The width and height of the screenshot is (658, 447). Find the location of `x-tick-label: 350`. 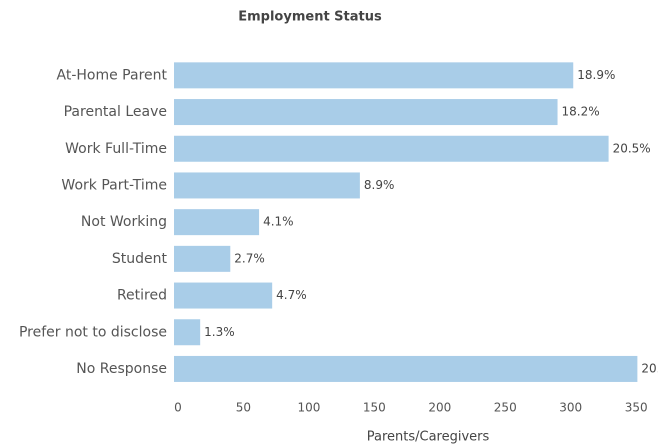

x-tick-label: 350 is located at coordinates (636, 408).